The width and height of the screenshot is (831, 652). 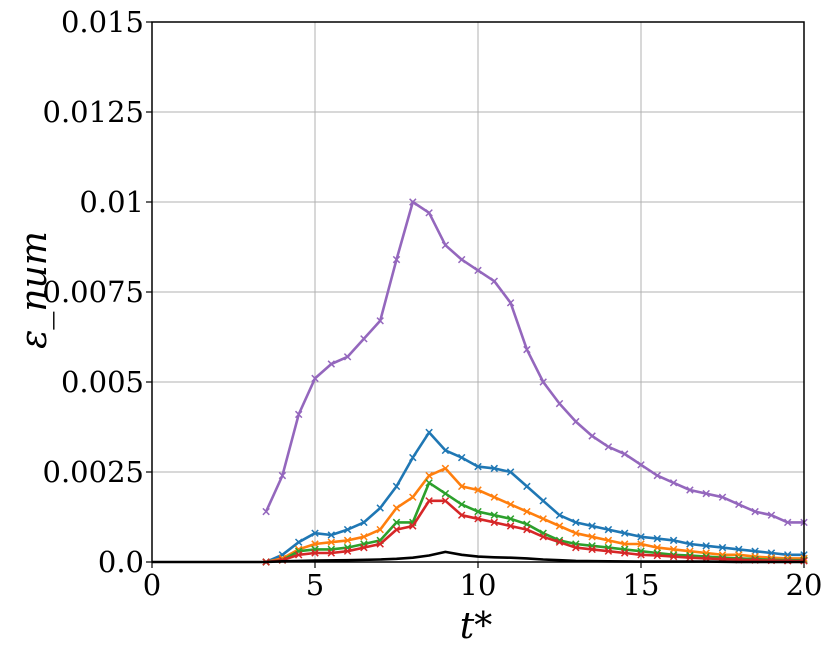 What do you see at coordinates (111, 202) in the screenshot?
I see `y-tick-label: 0.01` at bounding box center [111, 202].